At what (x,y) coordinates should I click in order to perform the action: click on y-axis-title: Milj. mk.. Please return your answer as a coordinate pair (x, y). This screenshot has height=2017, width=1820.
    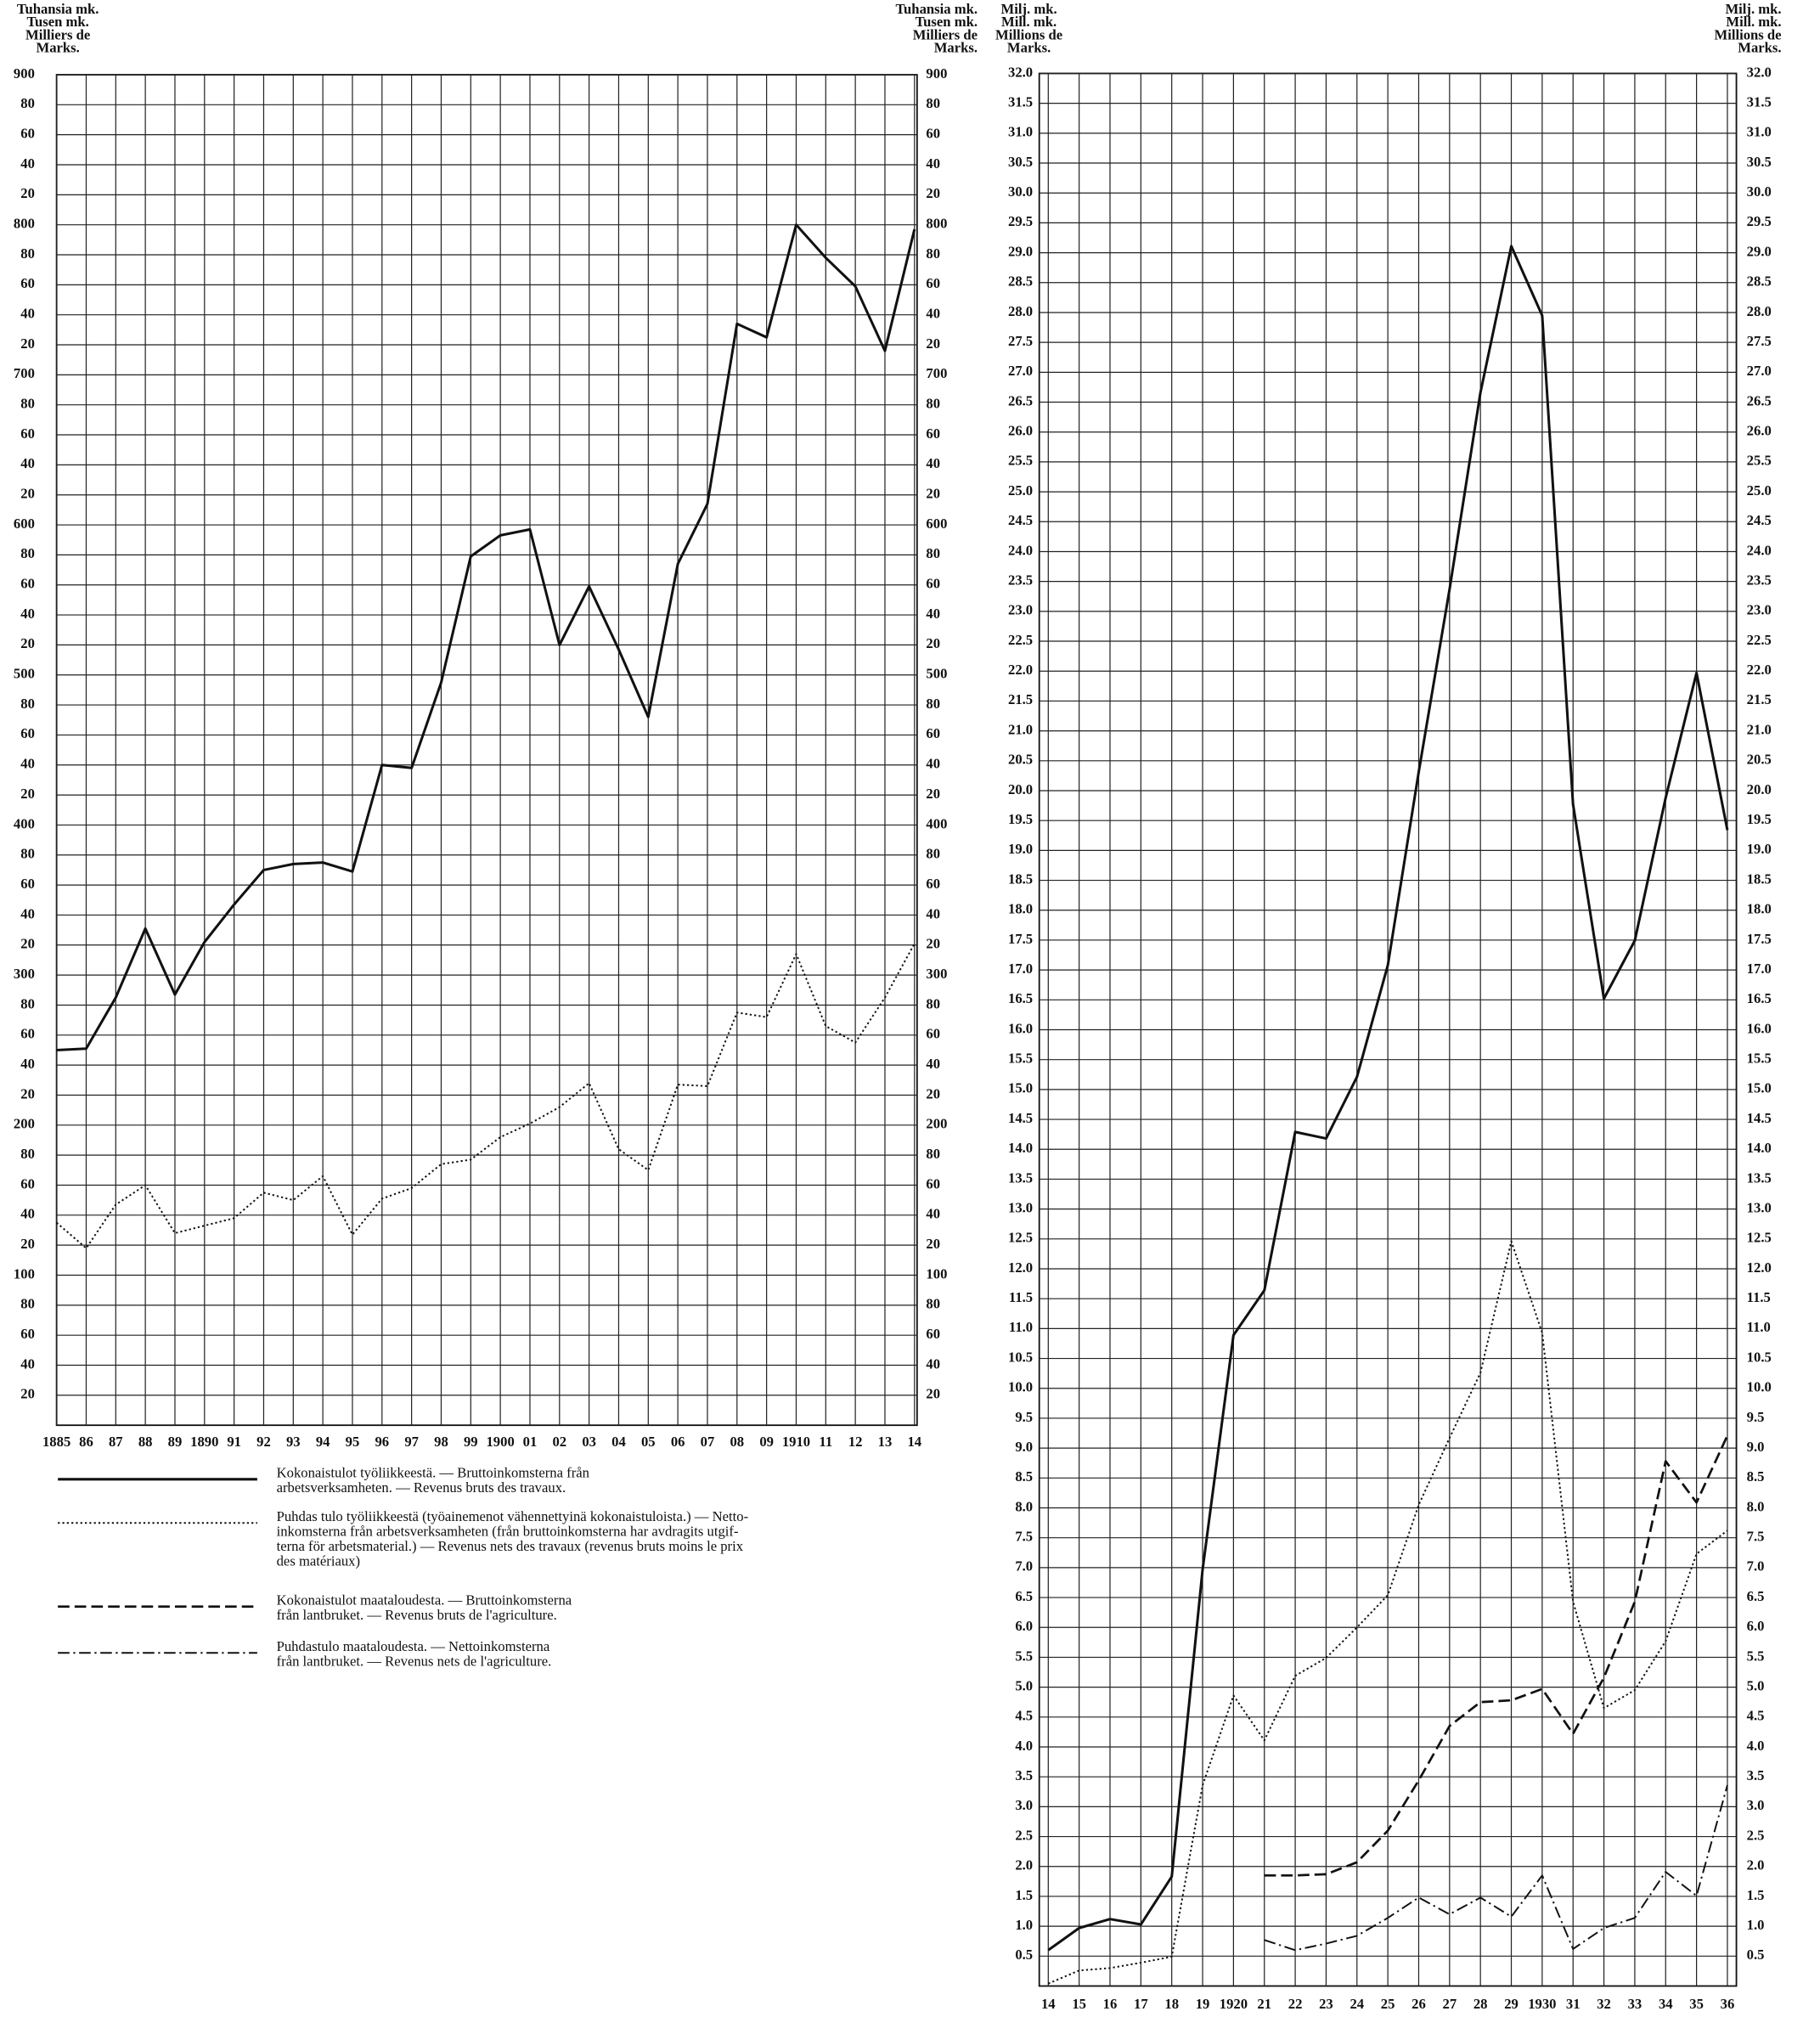
    Looking at the image, I should click on (1029, 9).